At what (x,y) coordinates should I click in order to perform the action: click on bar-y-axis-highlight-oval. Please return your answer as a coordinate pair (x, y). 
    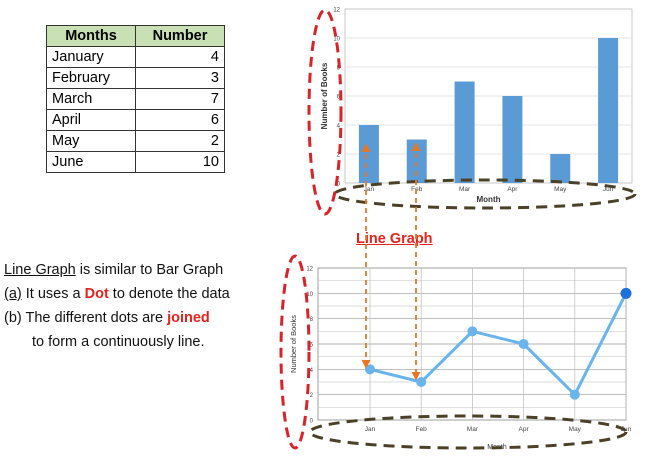
    Looking at the image, I should click on (325, 112).